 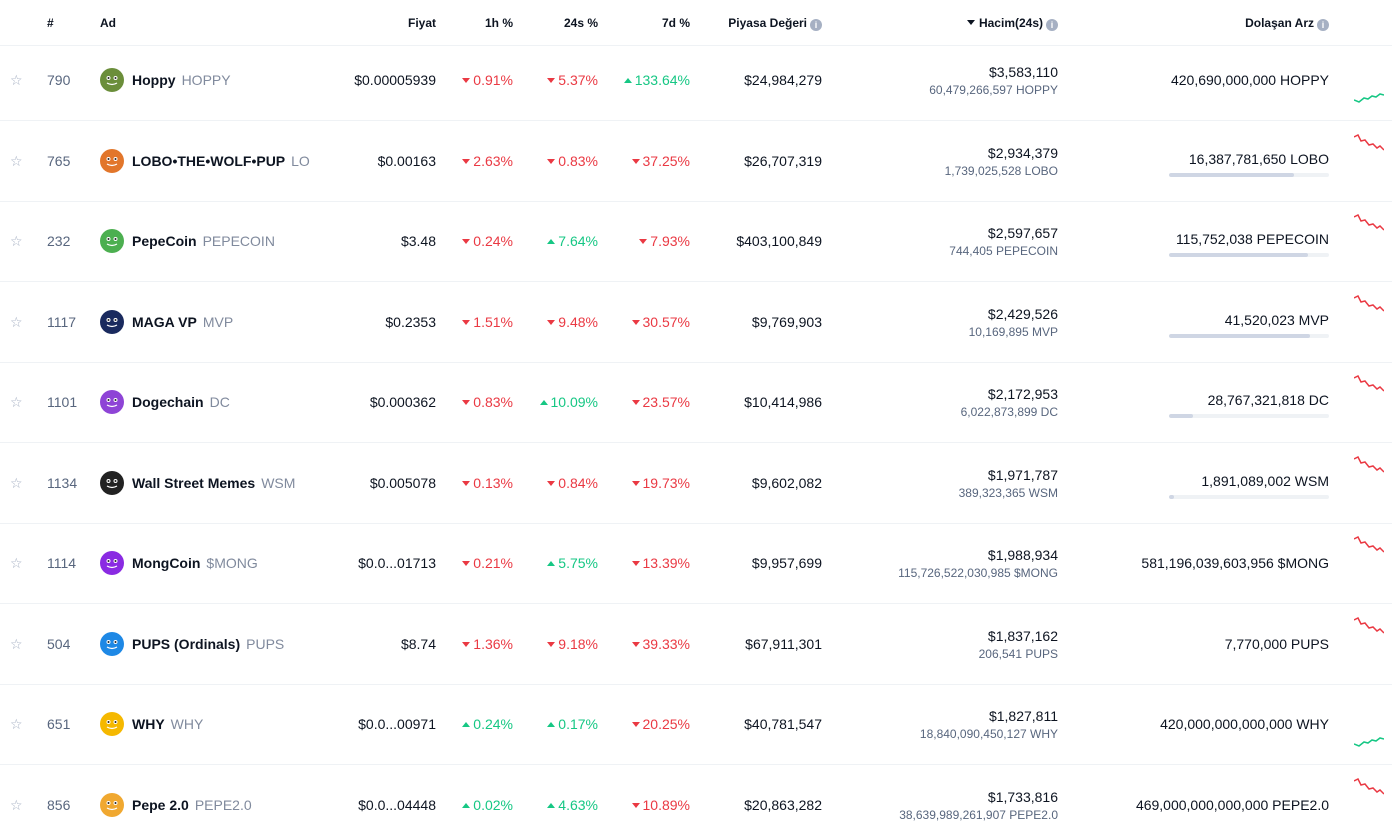 I want to click on coin-name-link: Wall Street Memes WSM, so click(x=213, y=483).